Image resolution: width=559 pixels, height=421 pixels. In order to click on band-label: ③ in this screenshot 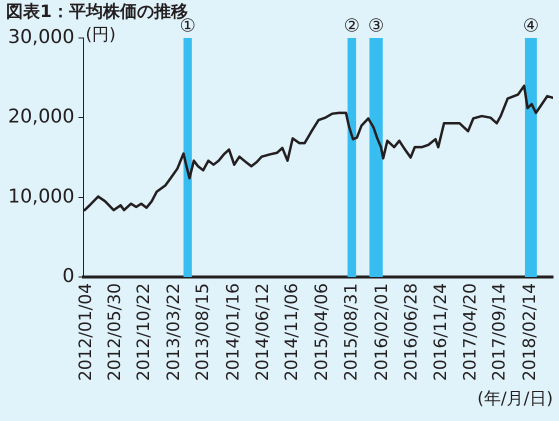, I will do `click(376, 26)`.